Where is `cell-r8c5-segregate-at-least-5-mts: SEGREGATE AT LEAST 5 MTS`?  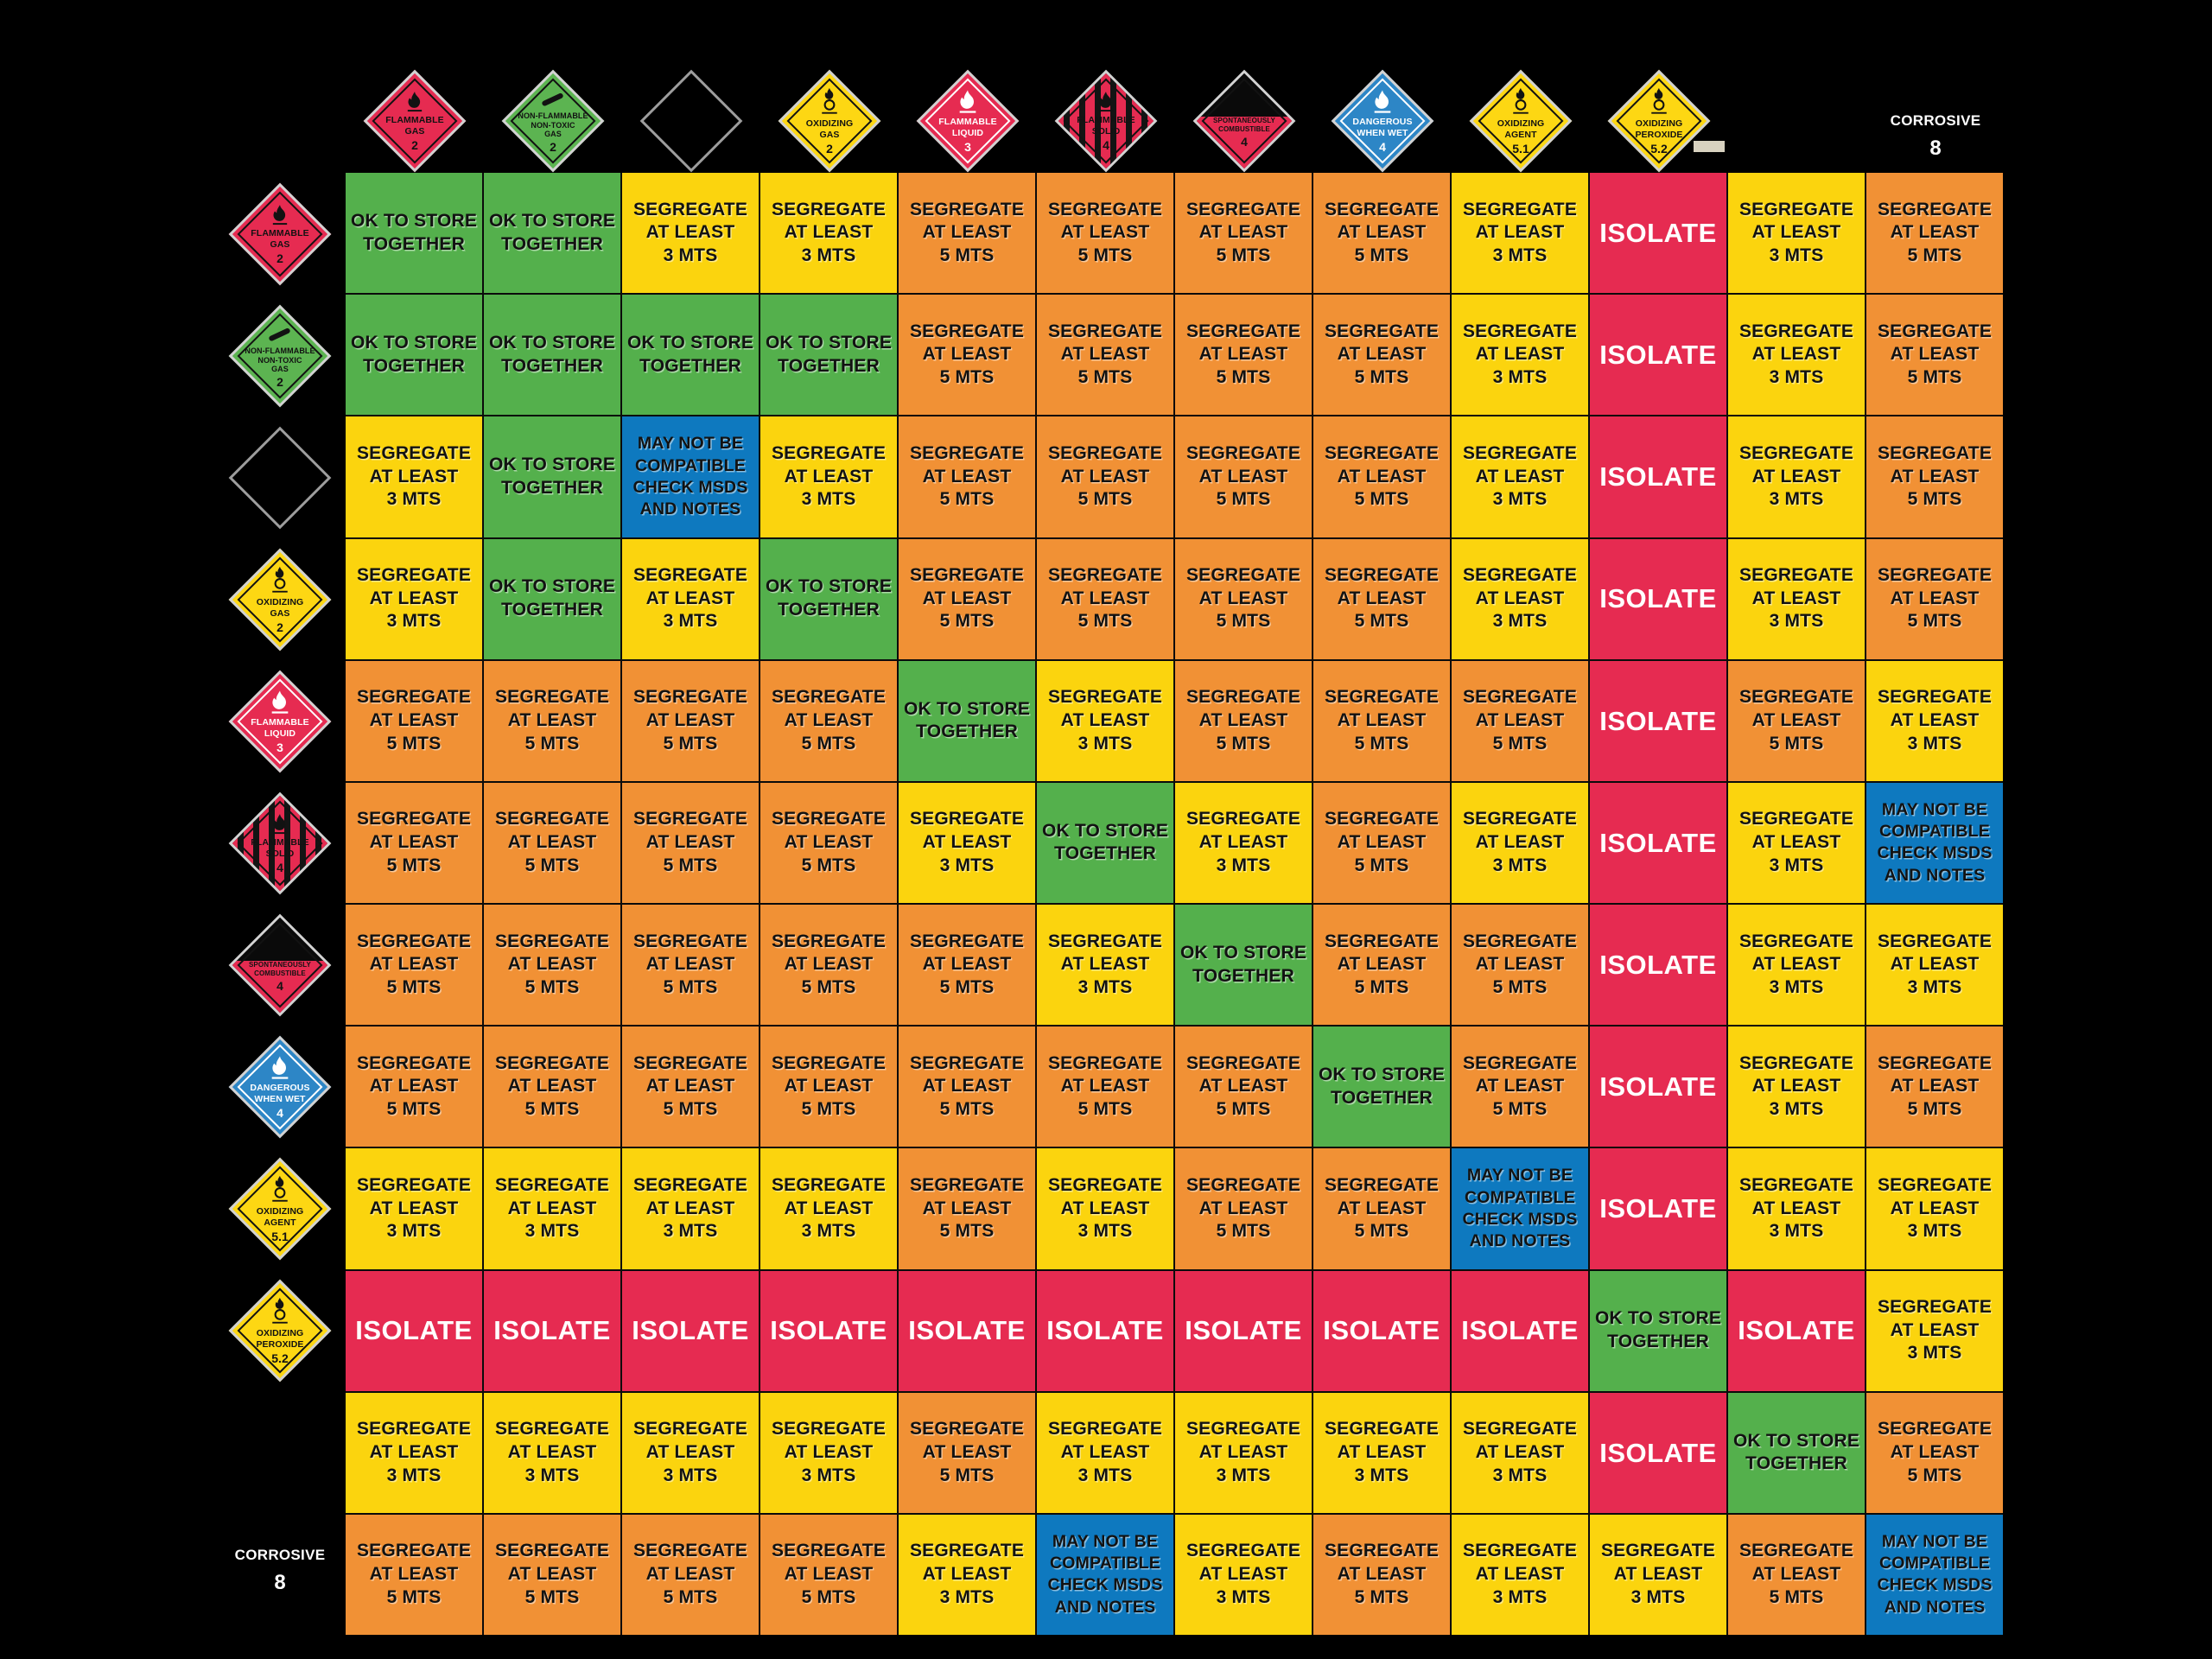
cell-r8c5-segregate-at-least-5-mts: SEGREGATE AT LEAST 5 MTS is located at coordinates (967, 1087).